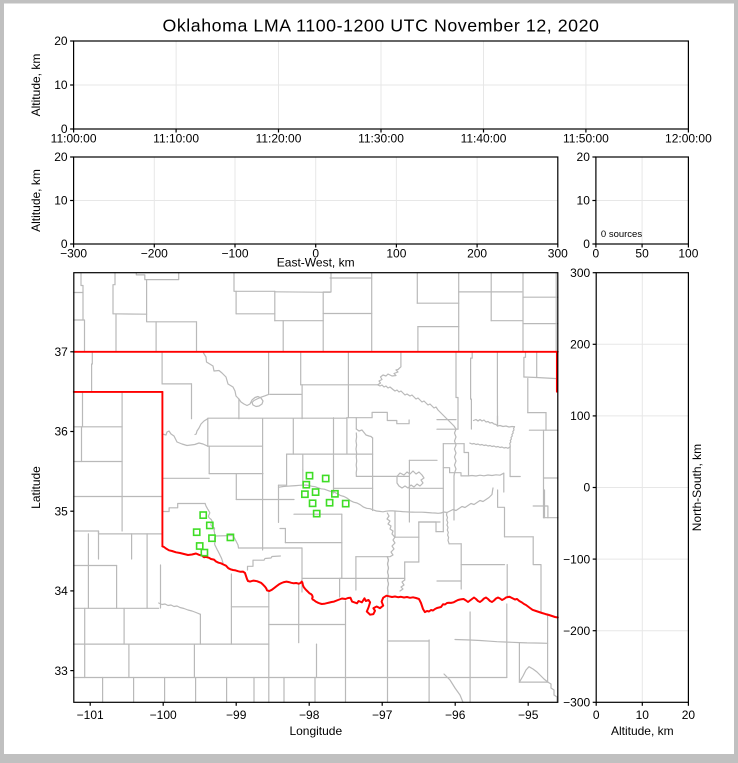  Describe the element at coordinates (316, 263) in the screenshot. I see `svg-text: East-West, km` at that location.